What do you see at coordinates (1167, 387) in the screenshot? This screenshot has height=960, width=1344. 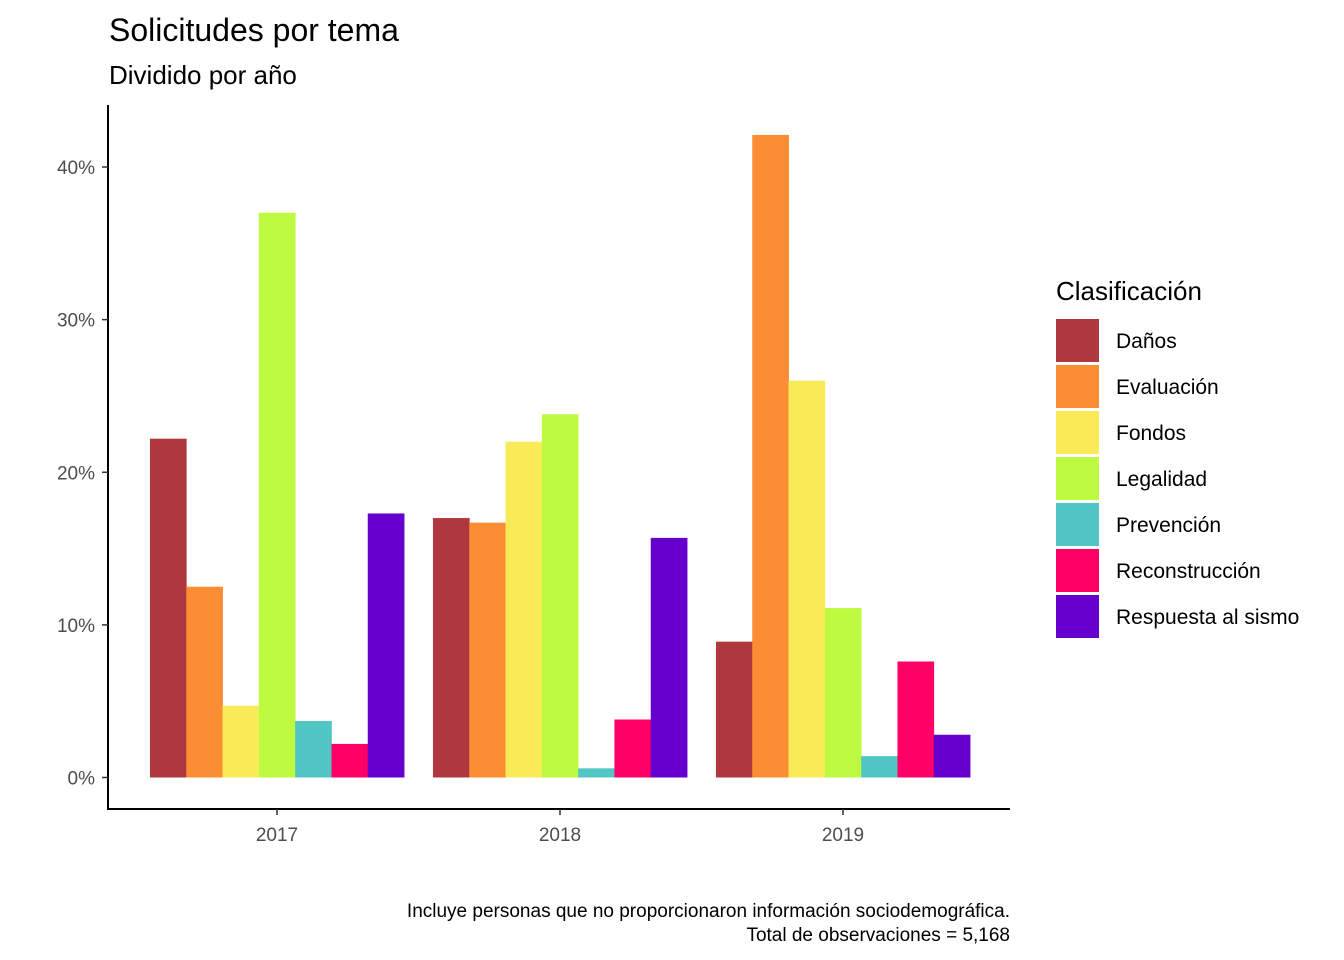 I see `legend-label: Evaluación` at bounding box center [1167, 387].